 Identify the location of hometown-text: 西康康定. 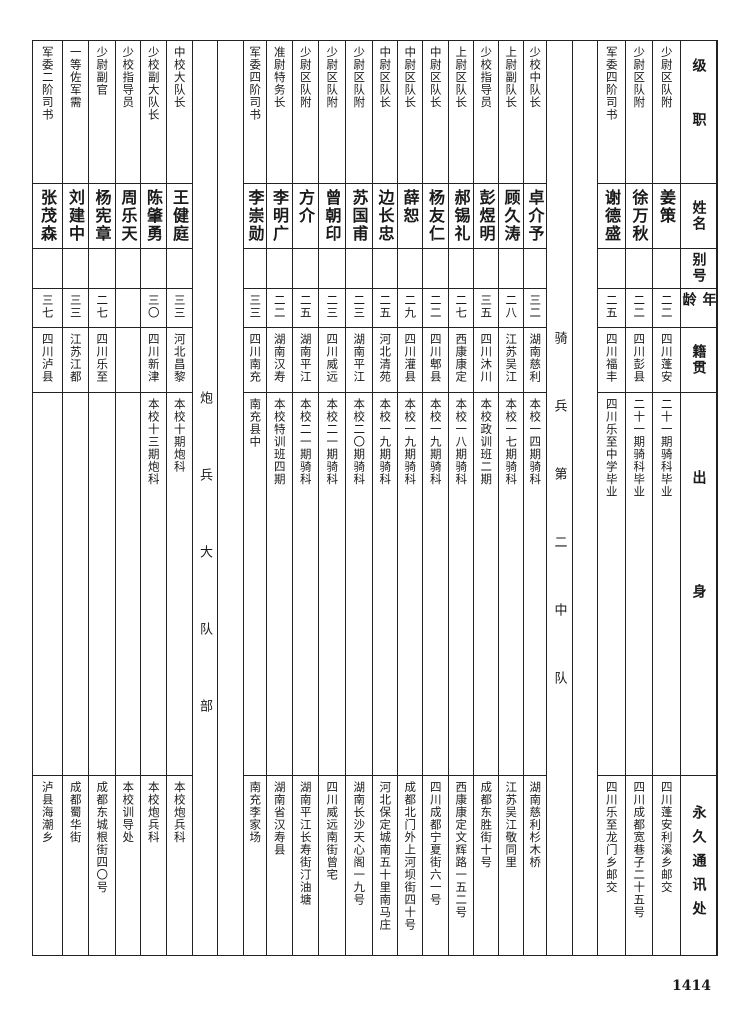
(461, 358).